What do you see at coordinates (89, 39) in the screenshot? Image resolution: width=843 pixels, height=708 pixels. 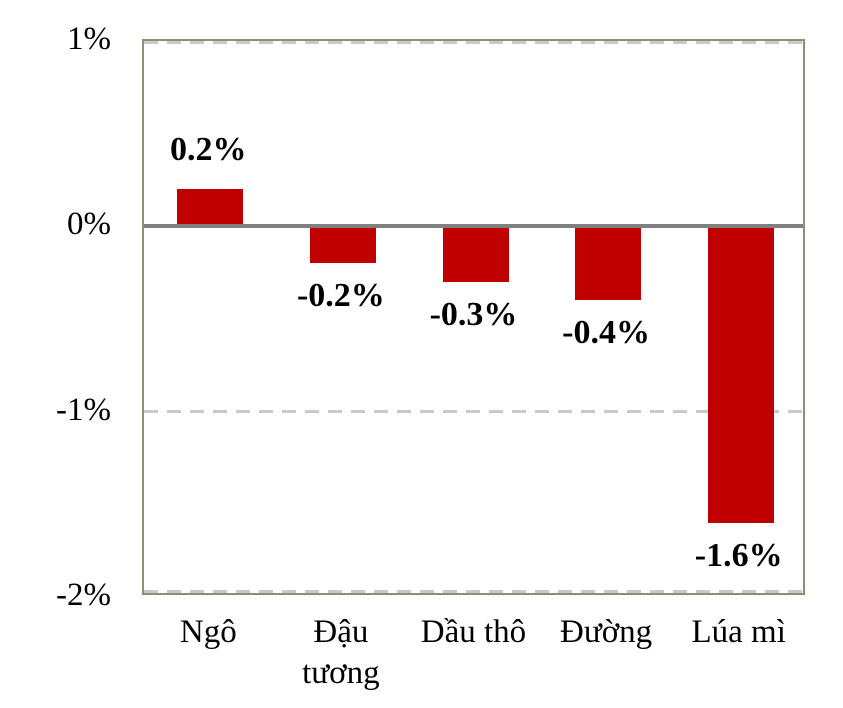 I see `y-tick-1: 1%` at bounding box center [89, 39].